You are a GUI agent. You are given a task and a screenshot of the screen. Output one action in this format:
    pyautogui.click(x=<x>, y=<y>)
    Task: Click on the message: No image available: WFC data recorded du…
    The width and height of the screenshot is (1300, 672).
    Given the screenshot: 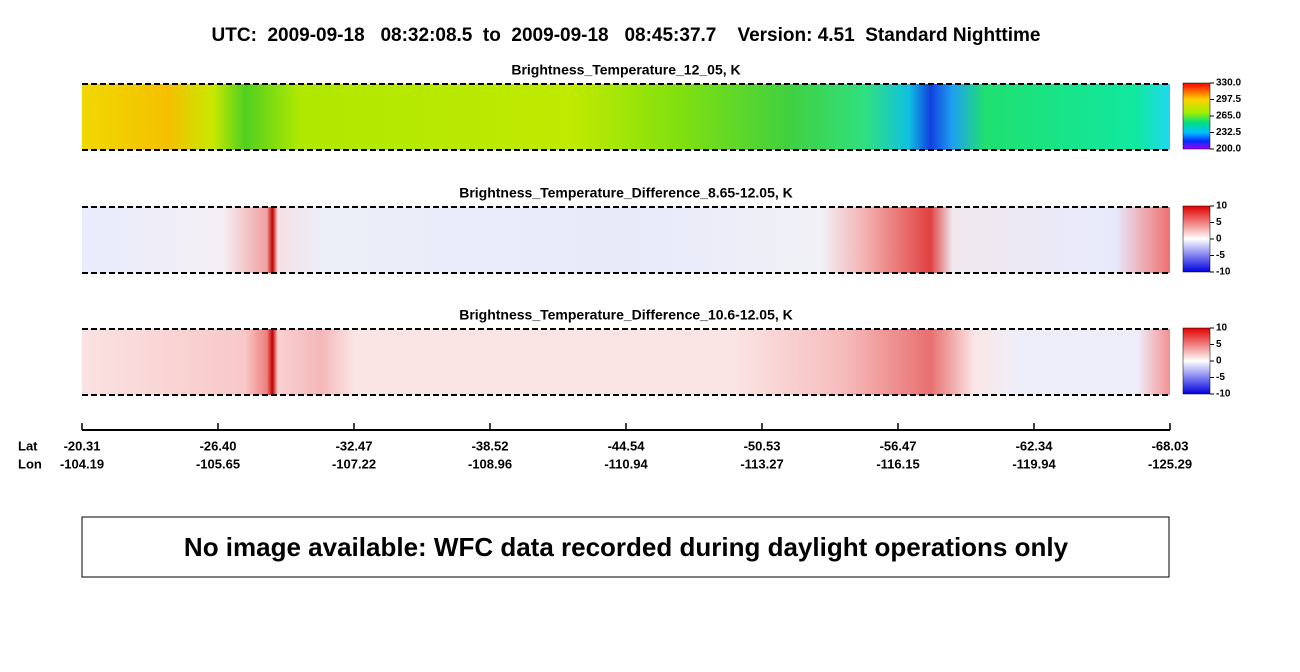 What is the action you would take?
    pyautogui.click(x=626, y=547)
    